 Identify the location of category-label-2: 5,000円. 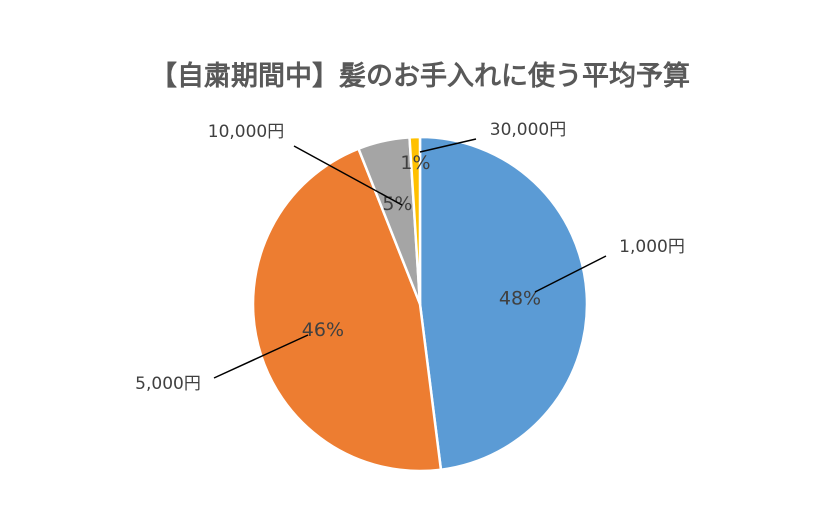
(168, 384).